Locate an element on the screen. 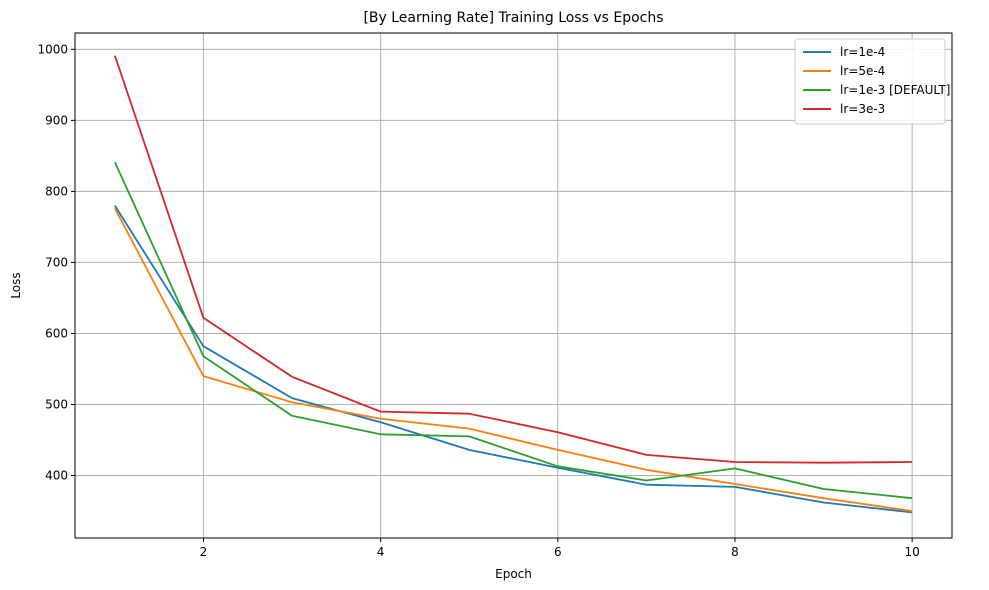  legend-label-2: lr=1e-3 [DEFAULT] is located at coordinates (895, 90).